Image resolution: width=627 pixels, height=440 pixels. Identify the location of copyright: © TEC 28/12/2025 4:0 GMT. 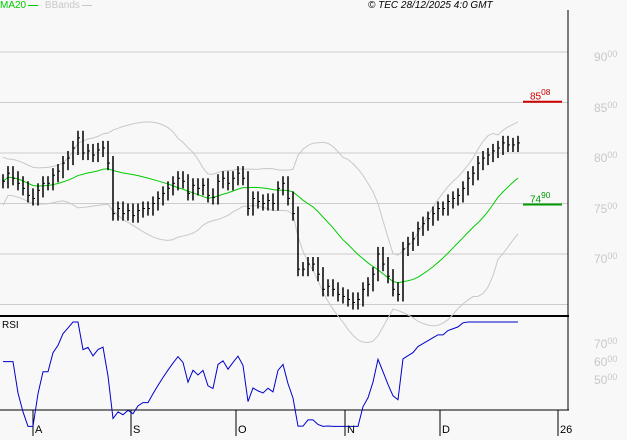
(430, 5).